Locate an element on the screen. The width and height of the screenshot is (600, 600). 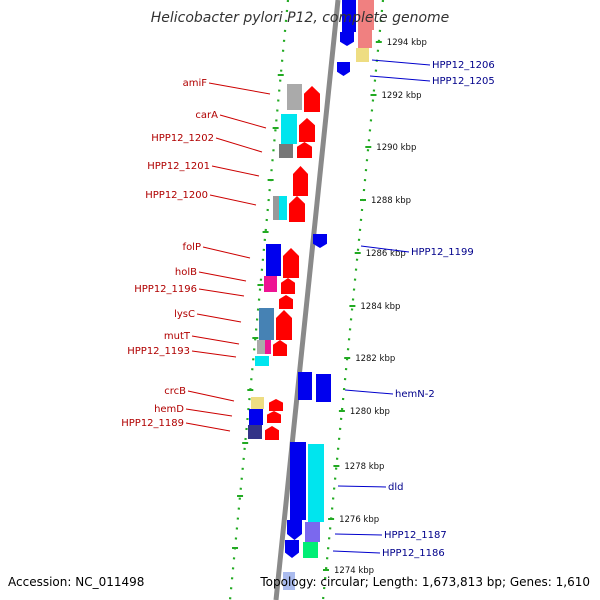
gene-label: HPP12_1186 is located at coordinates (413, 553).